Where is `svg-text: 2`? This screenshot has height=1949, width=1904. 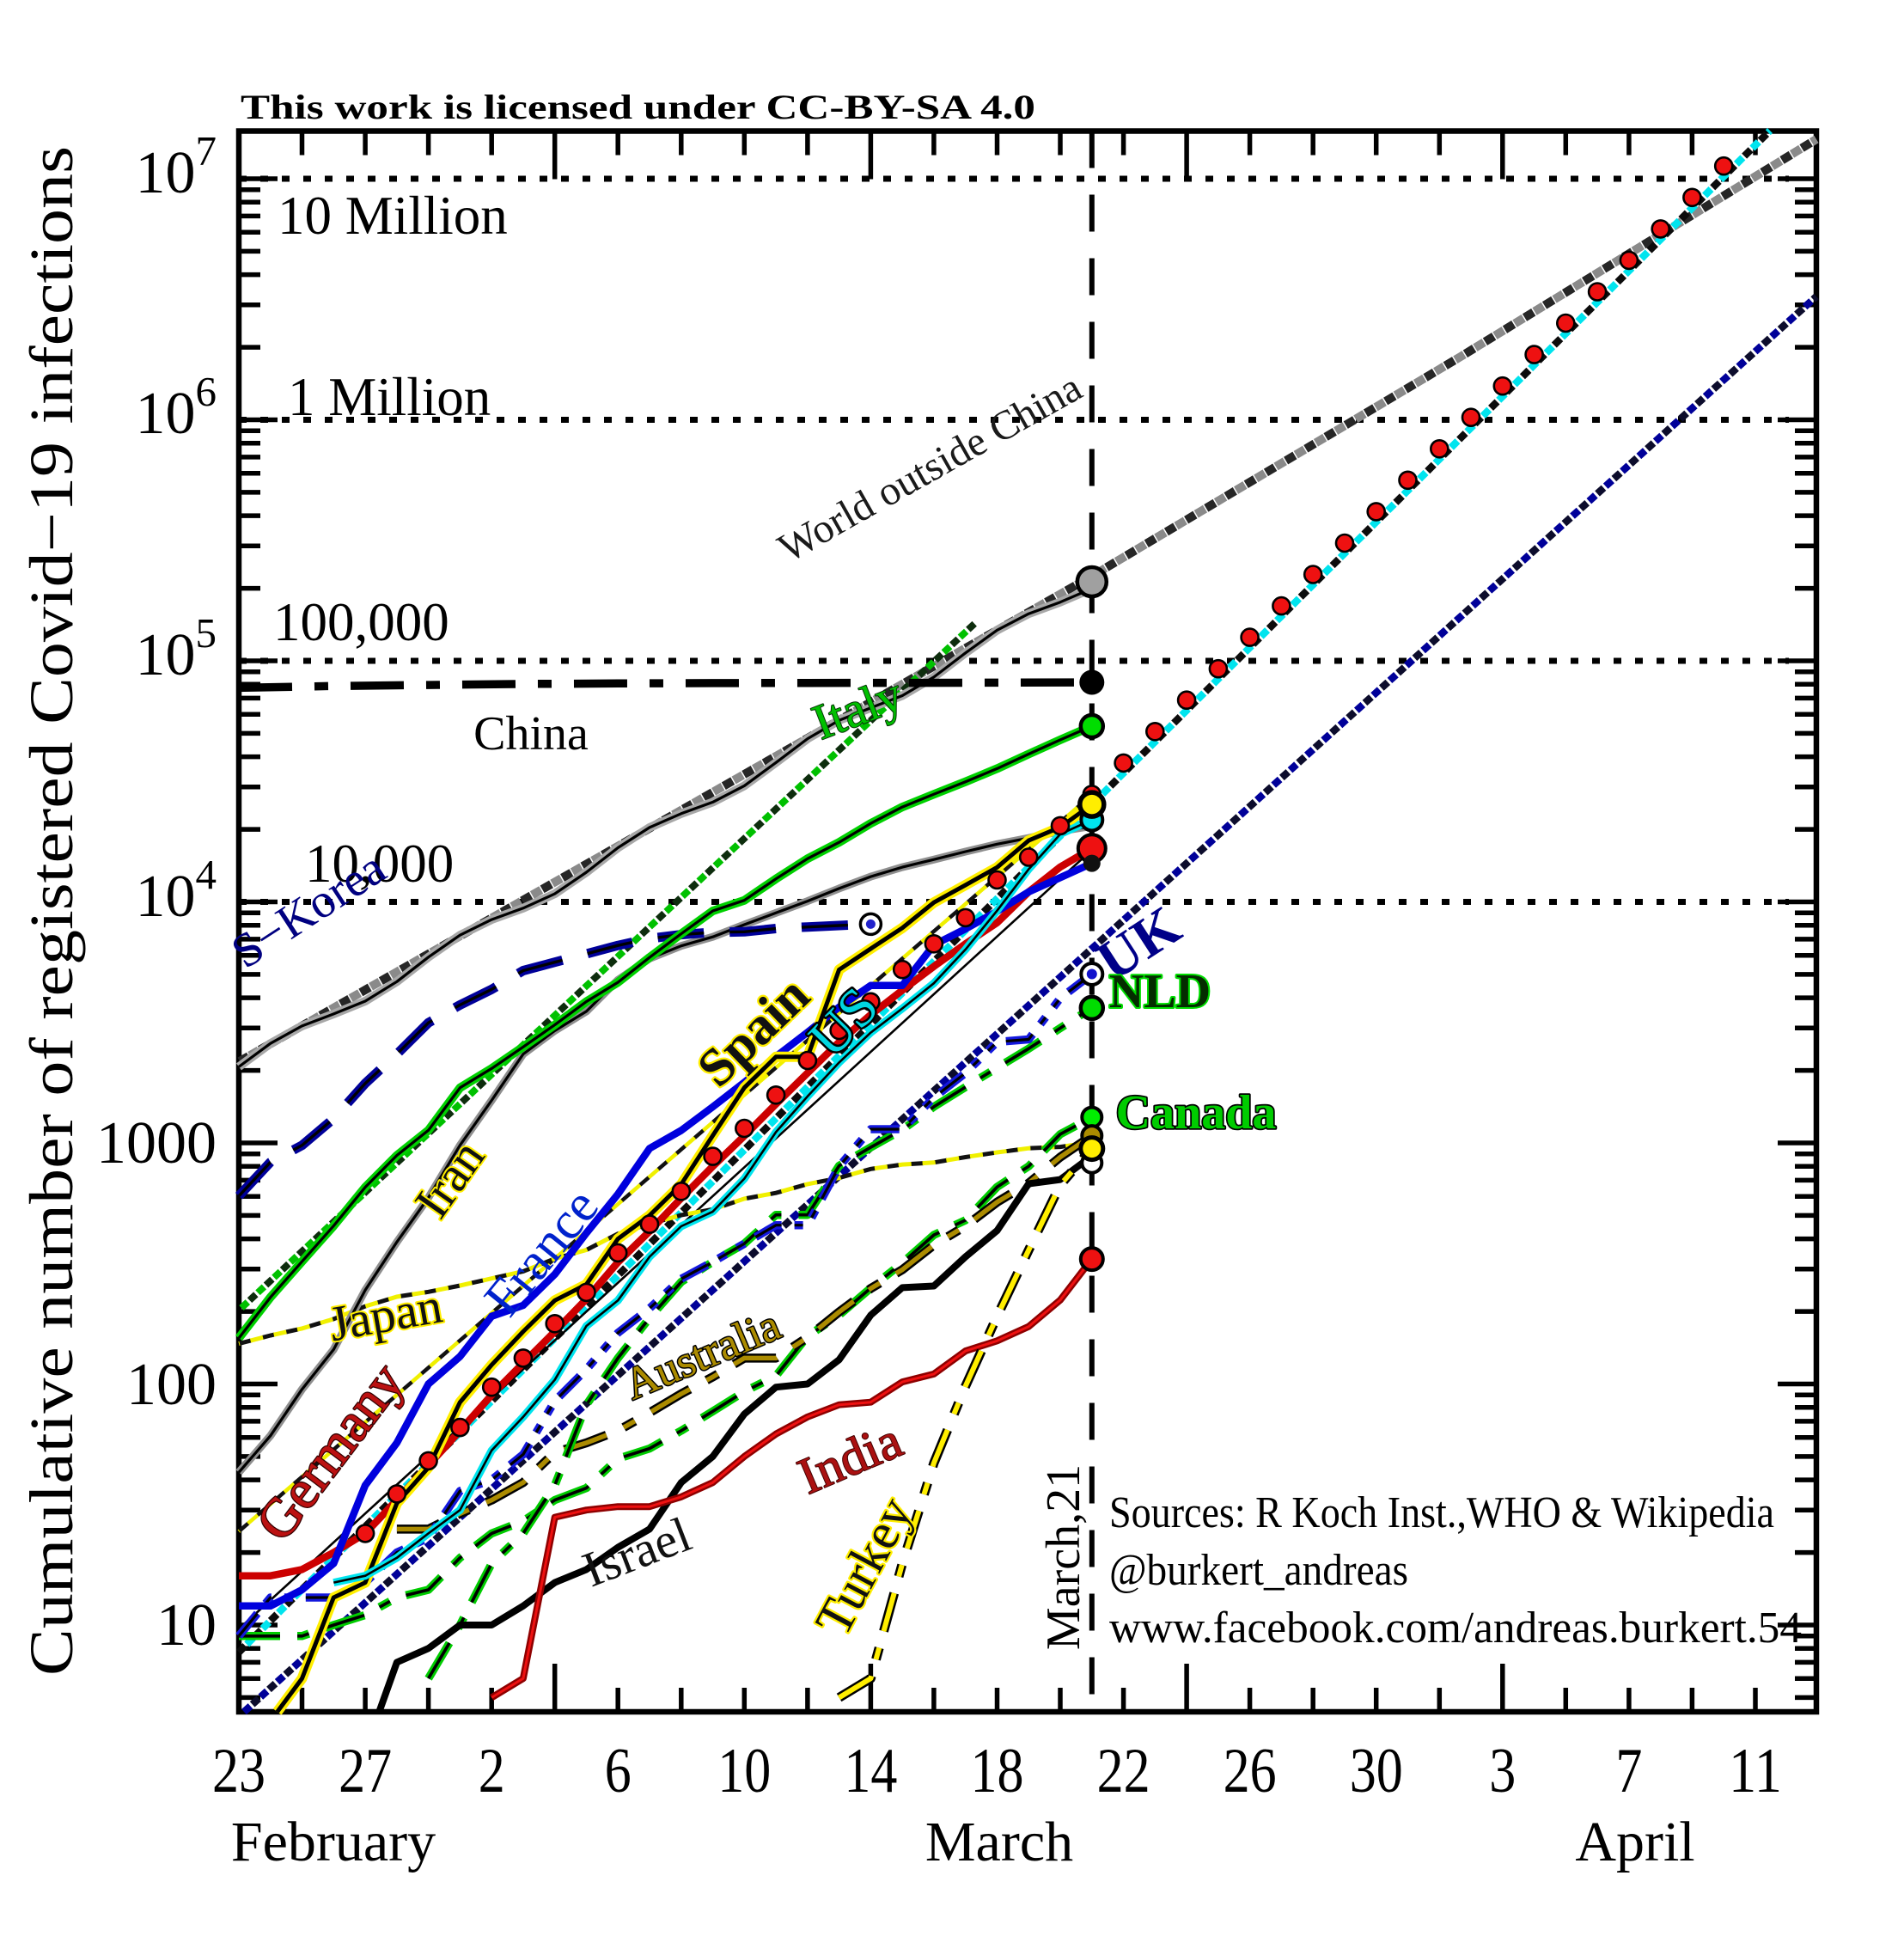
svg-text: 2 is located at coordinates (492, 1771).